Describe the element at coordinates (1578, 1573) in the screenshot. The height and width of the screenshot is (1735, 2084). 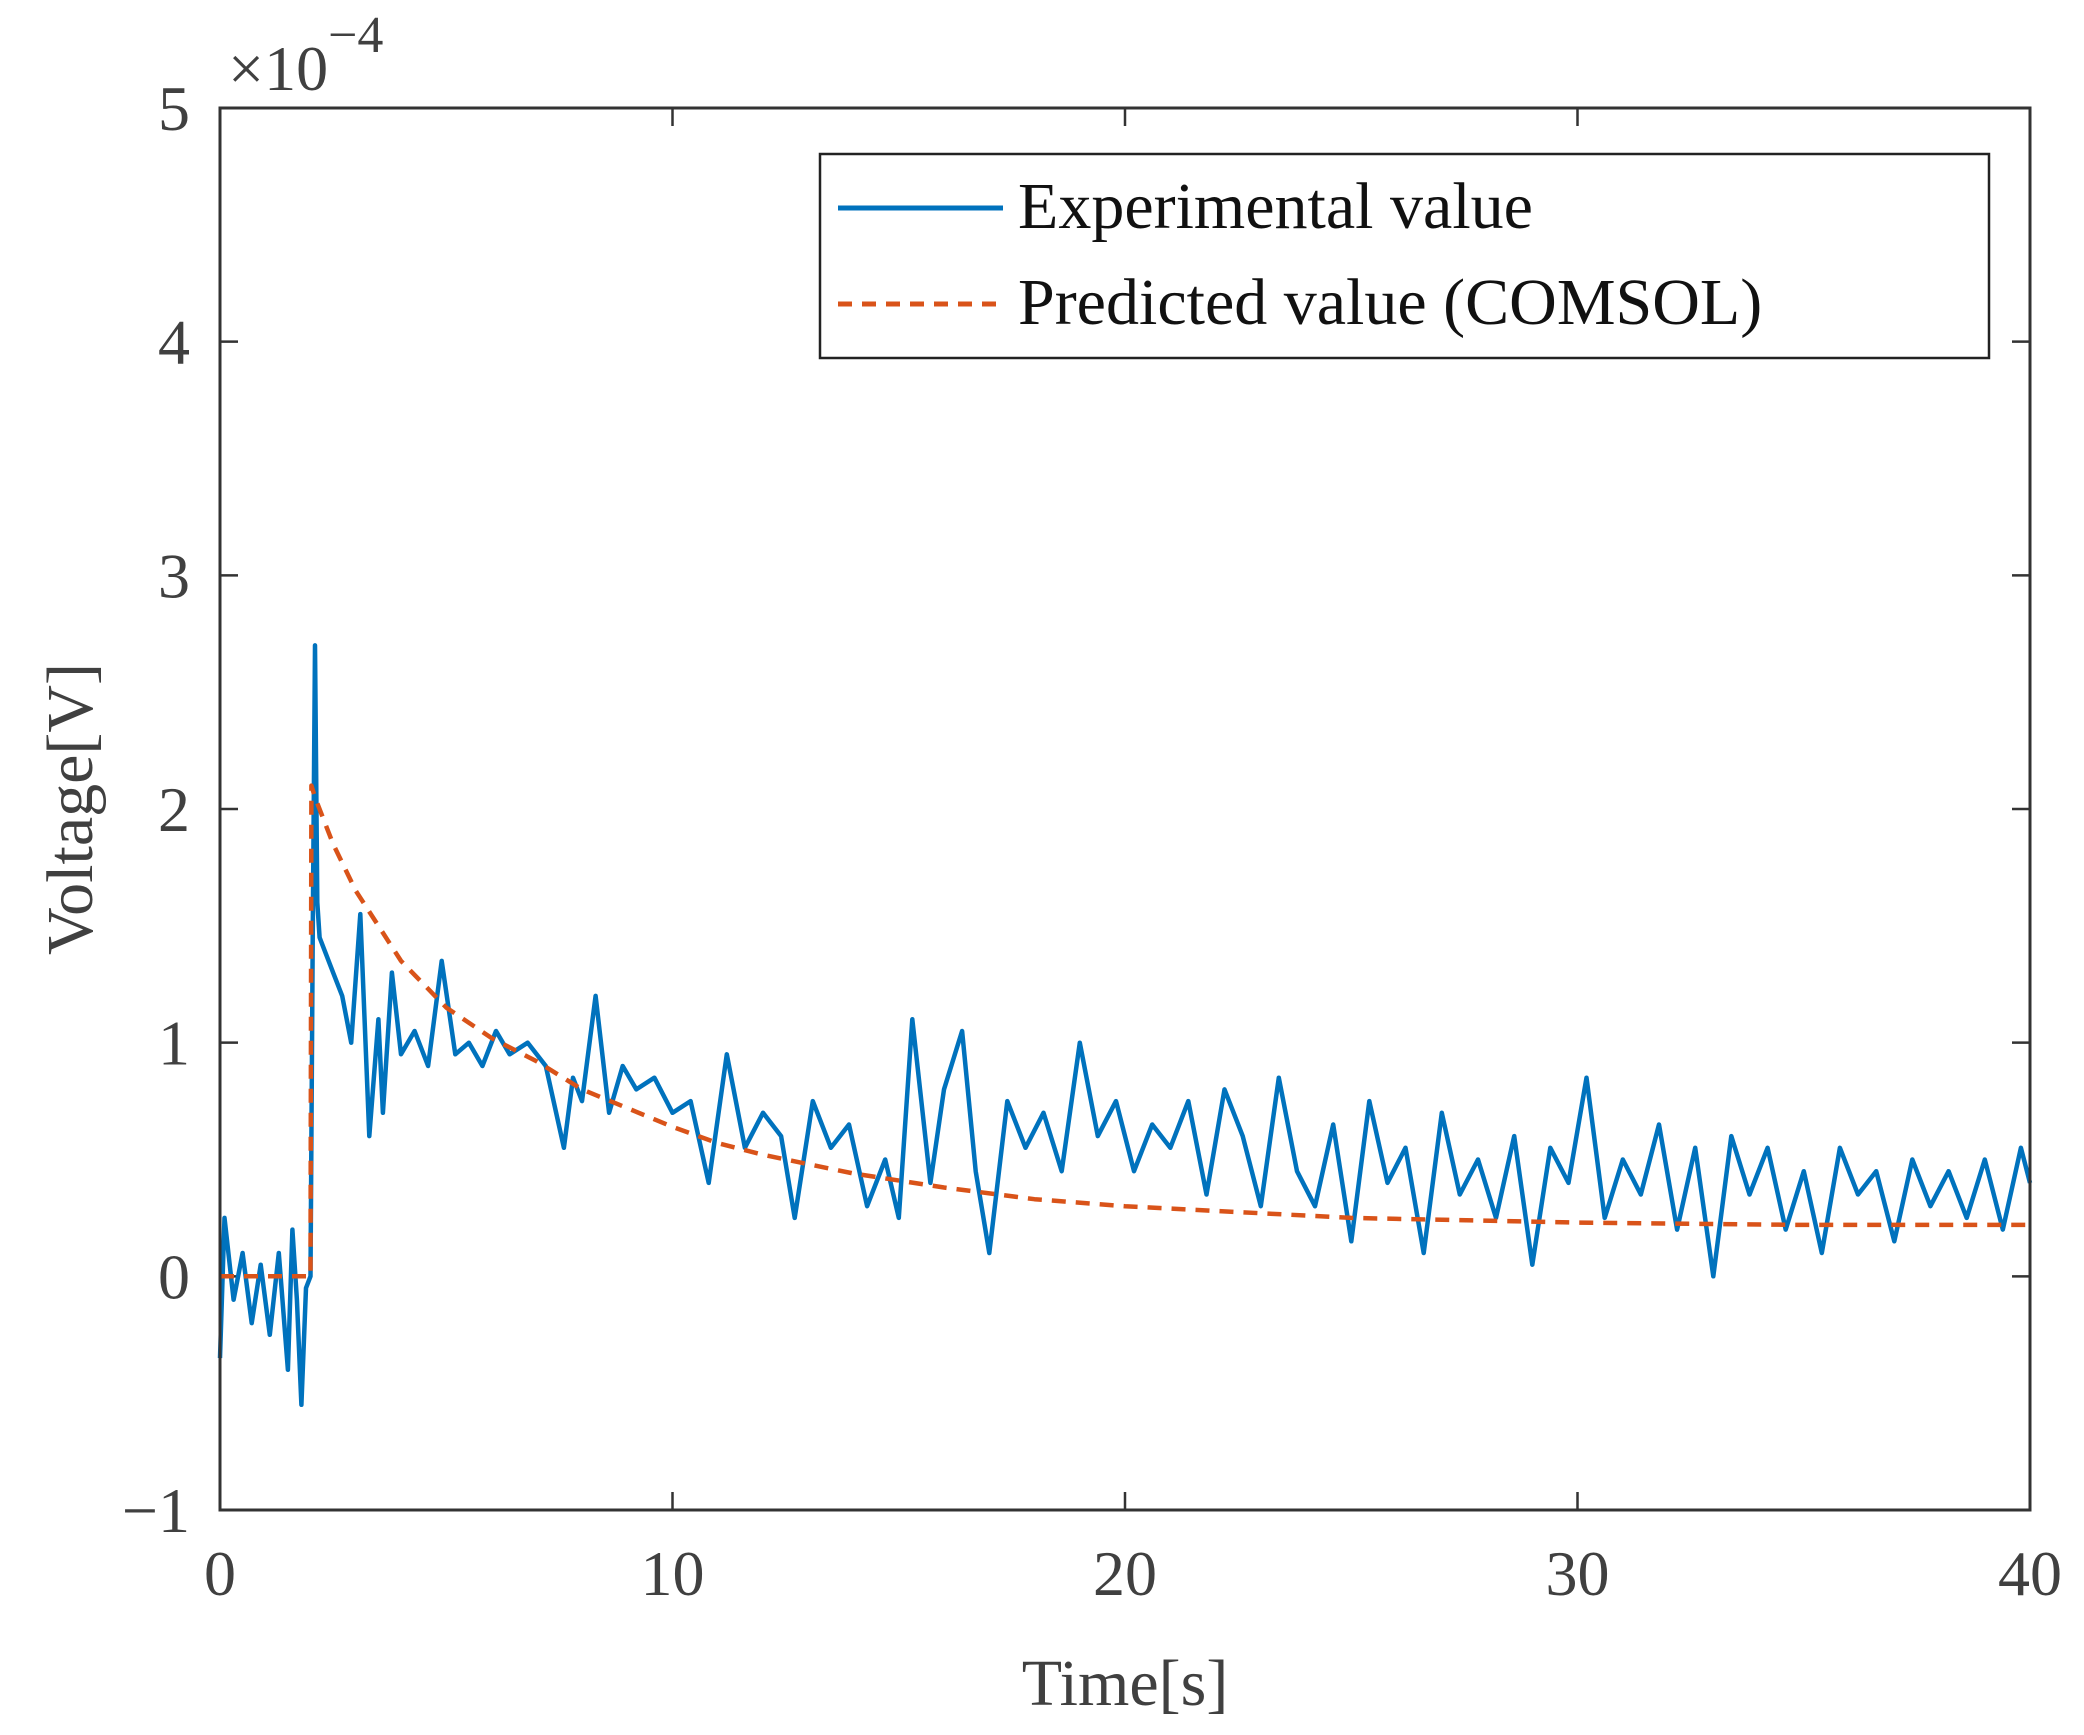
I see `x-tick-label: 30` at that location.